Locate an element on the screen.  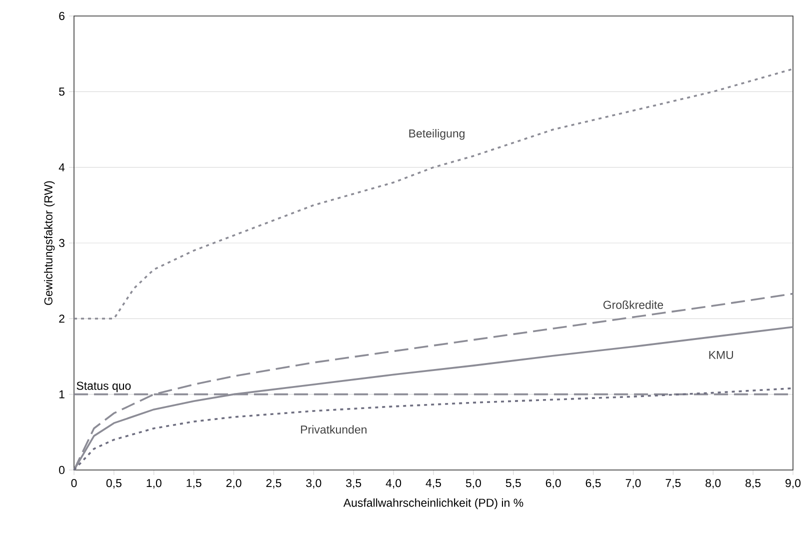
x-tick-label: 5,0 is located at coordinates (473, 484).